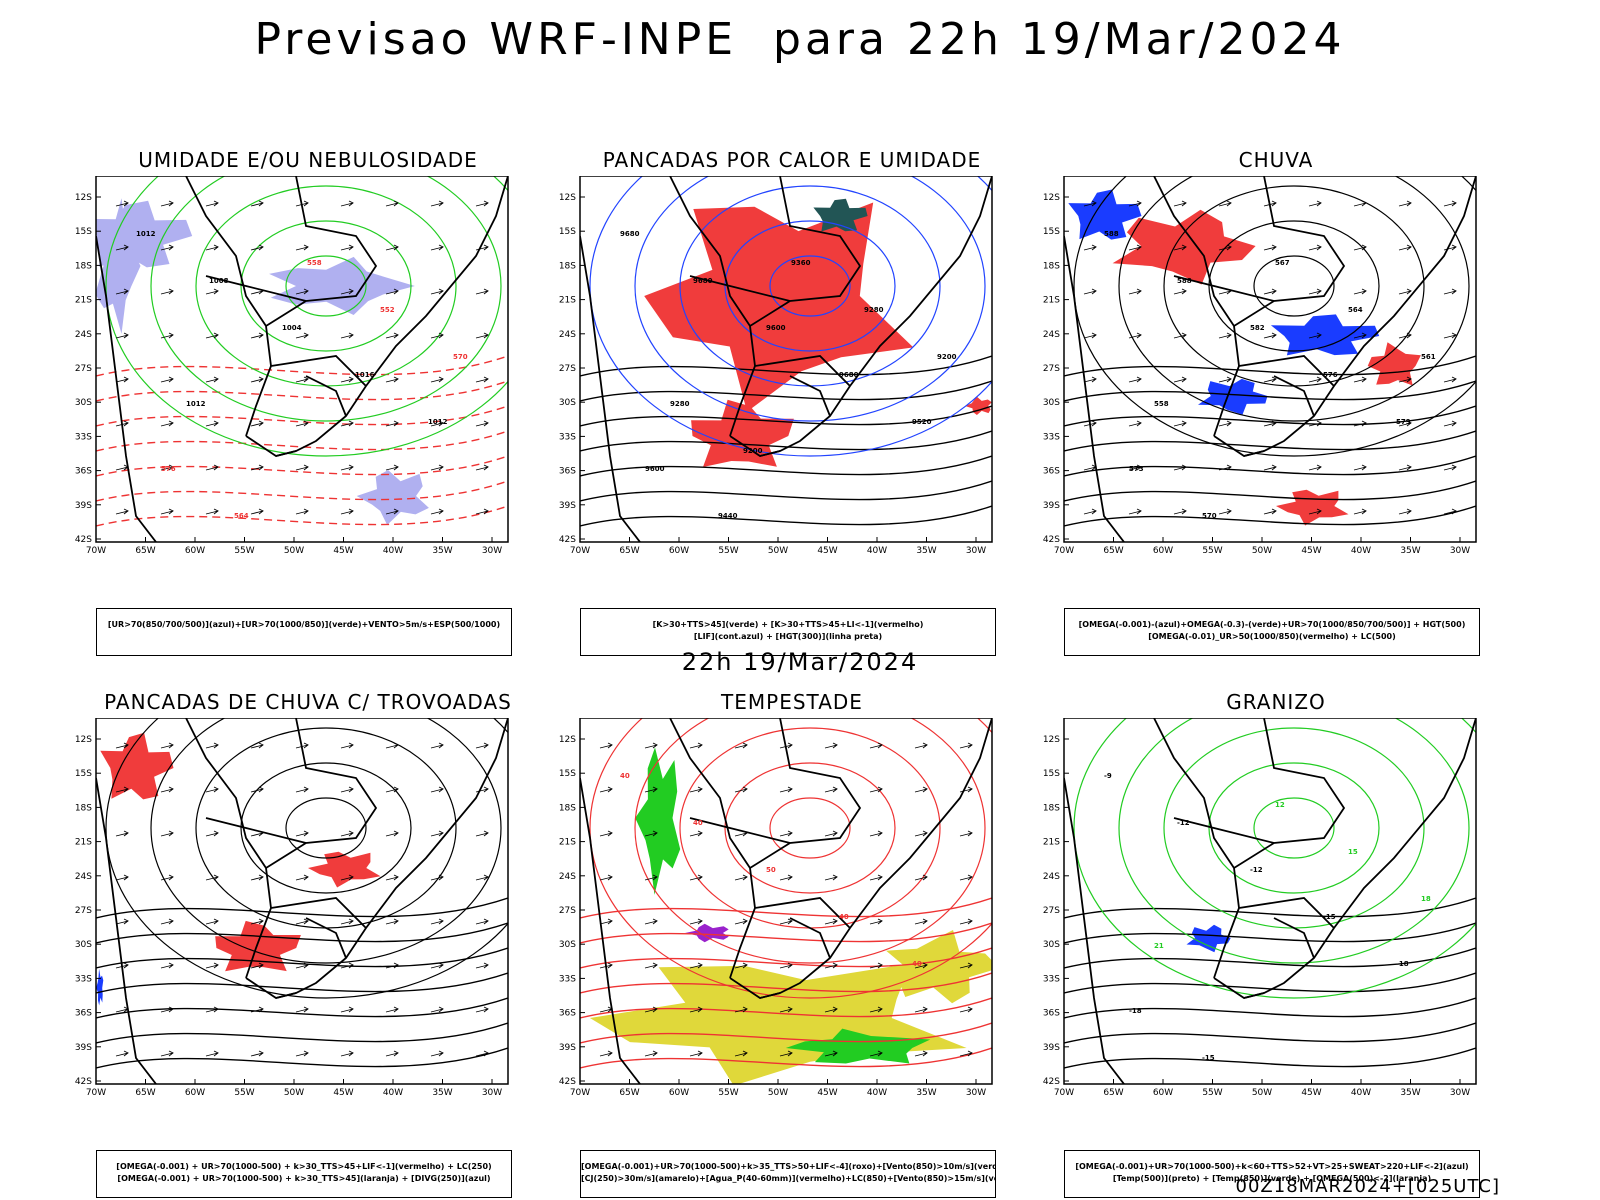  What do you see at coordinates (343, 1093) in the screenshot?
I see `lon-label: 45W` at bounding box center [343, 1093].